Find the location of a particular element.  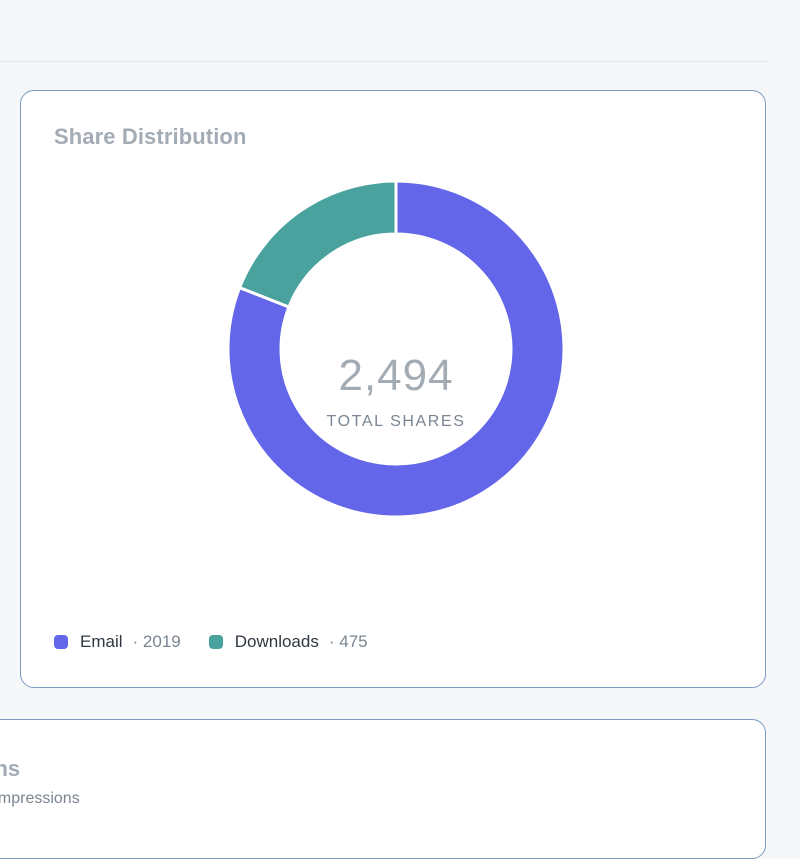

legend-label-email: Email is located at coordinates (101, 641).